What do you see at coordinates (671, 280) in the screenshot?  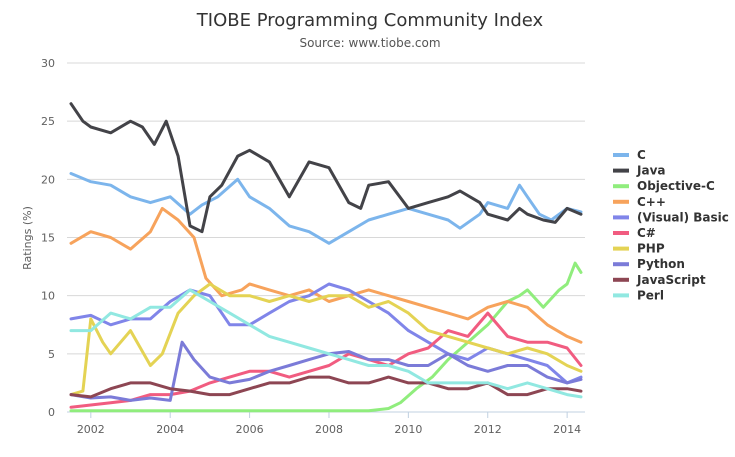 I see `legend-label: JavaScript` at bounding box center [671, 280].